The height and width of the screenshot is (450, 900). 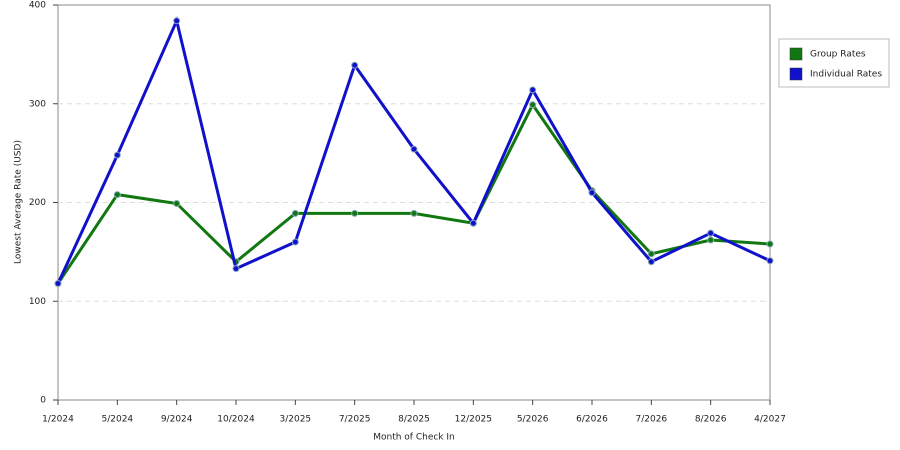 I want to click on y-tick-label: 200, so click(x=37, y=203).